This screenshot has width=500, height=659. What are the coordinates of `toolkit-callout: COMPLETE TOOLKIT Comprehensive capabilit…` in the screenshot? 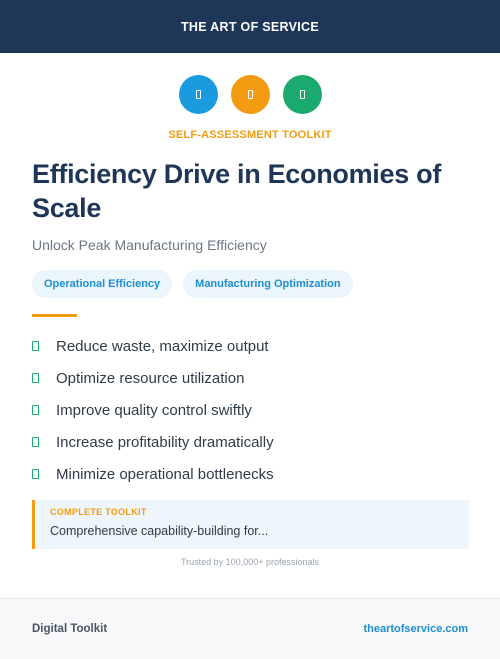 It's located at (250, 524).